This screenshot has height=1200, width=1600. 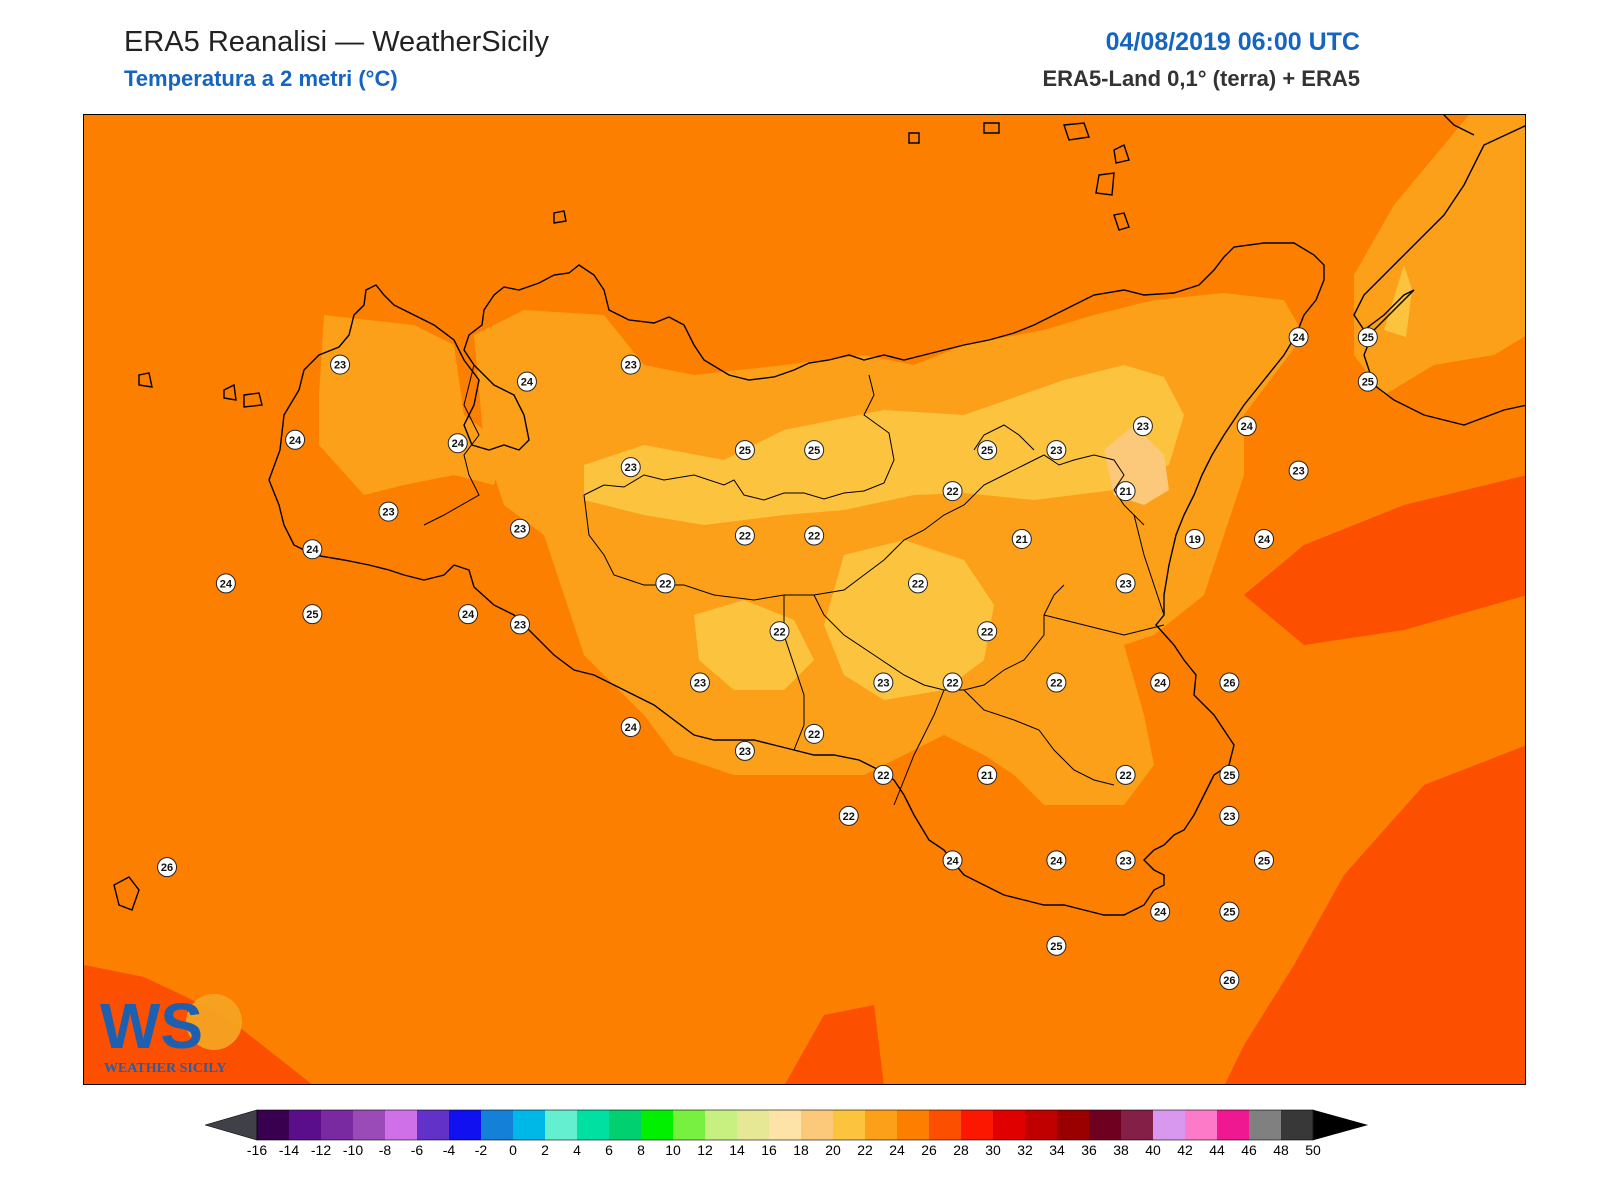 I want to click on colorbar-tick-label: 42, so click(x=1185, y=1150).